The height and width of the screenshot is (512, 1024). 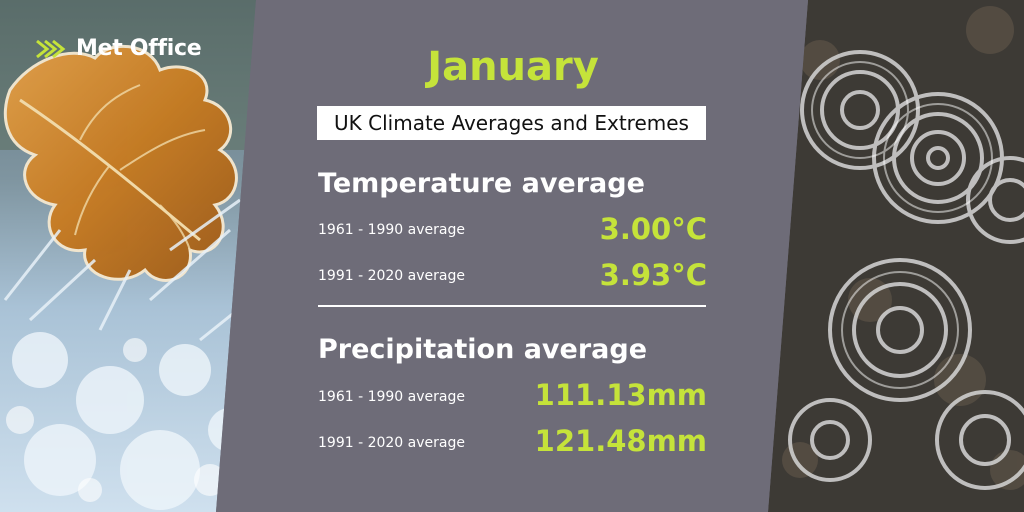 What do you see at coordinates (391, 230) in the screenshot?
I see `temperature-row-1-label: 1961 - 1990 average` at bounding box center [391, 230].